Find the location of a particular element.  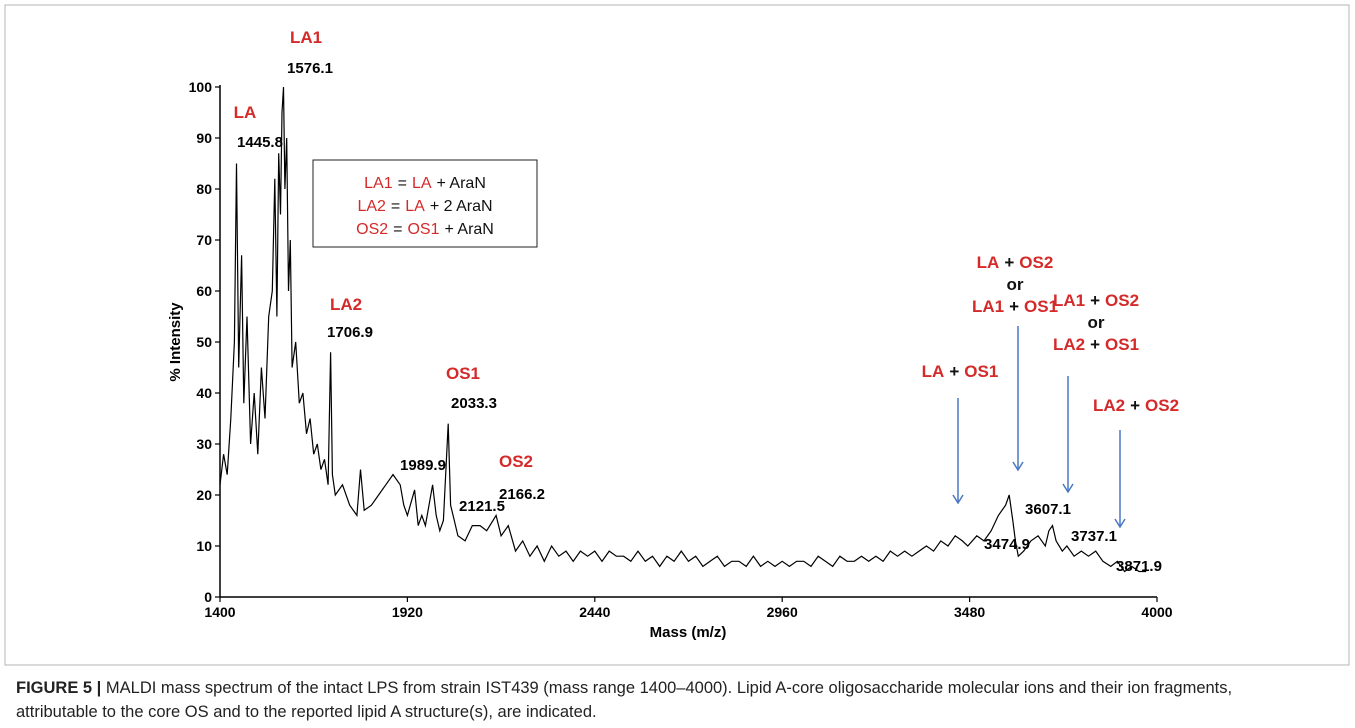

peak-label: 1445.8 is located at coordinates (260, 142).